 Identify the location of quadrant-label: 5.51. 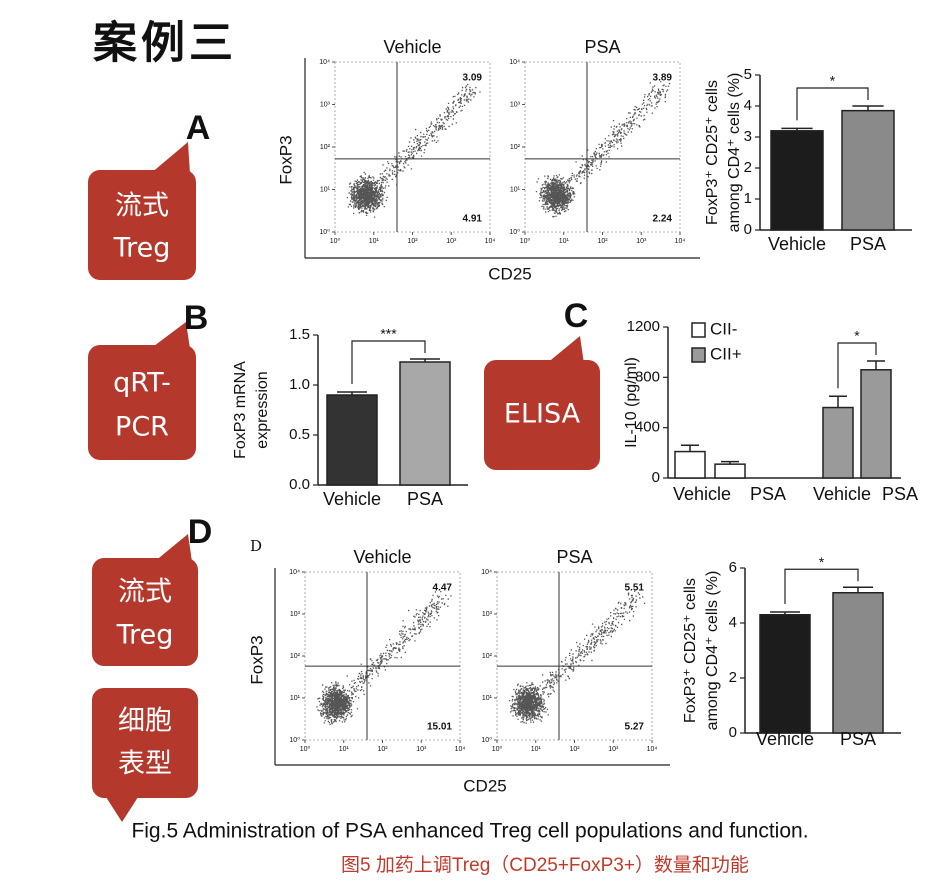
(635, 588).